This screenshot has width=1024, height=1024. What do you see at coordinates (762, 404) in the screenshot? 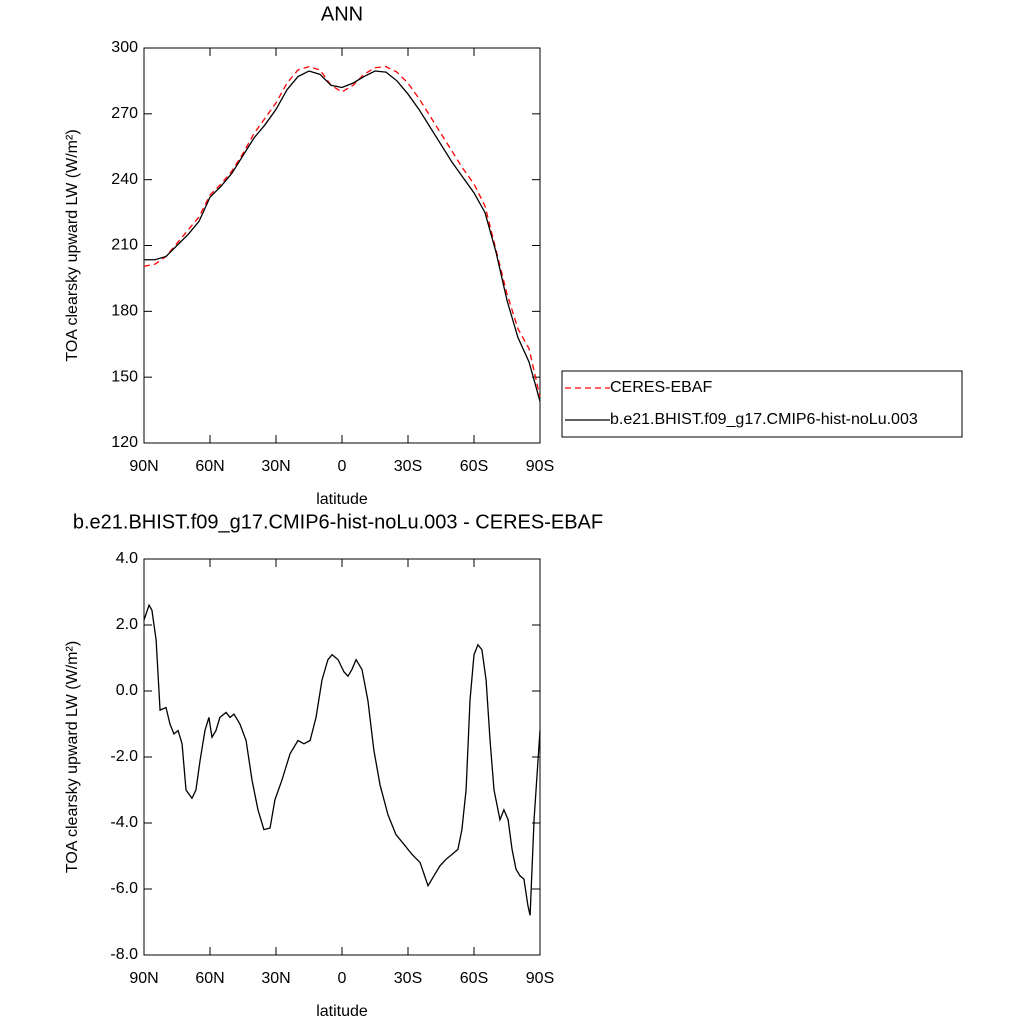
I see `legend-box` at bounding box center [762, 404].